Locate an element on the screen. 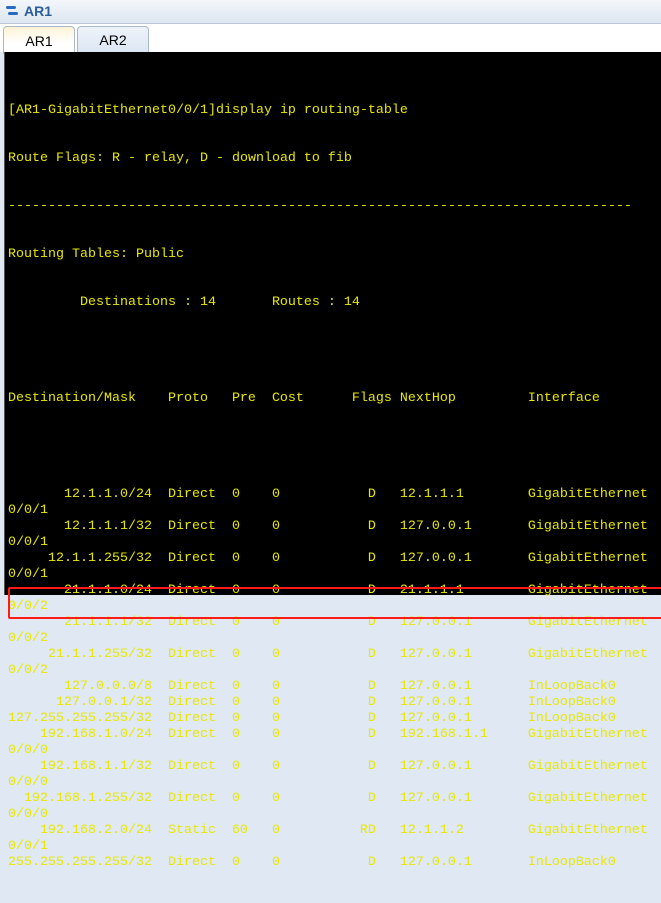 The image size is (661, 903). cell-pre: 60 is located at coordinates (239, 830).